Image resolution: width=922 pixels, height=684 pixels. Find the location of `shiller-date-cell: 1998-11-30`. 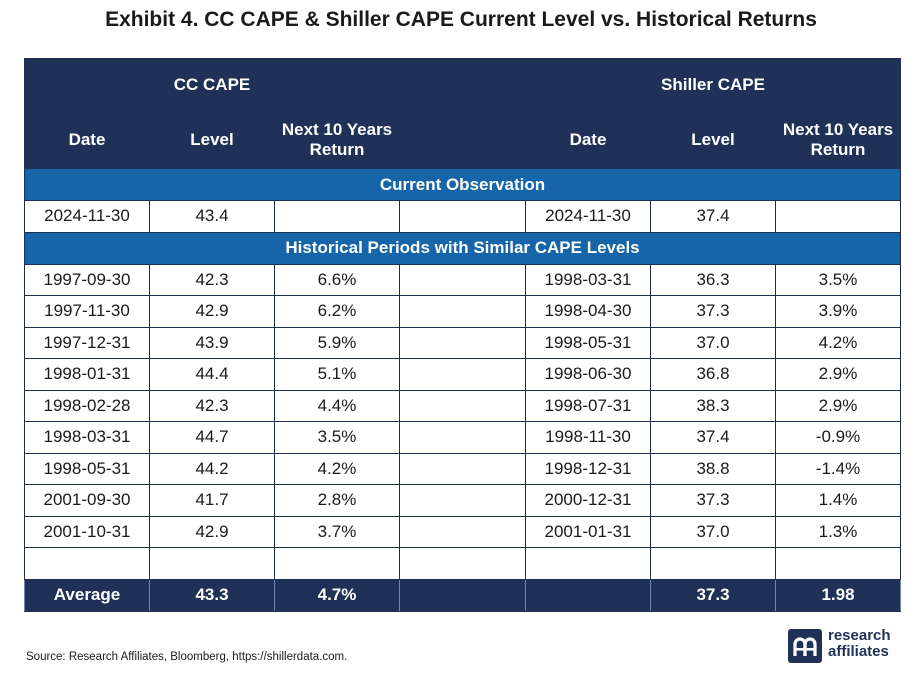

shiller-date-cell: 1998-11-30 is located at coordinates (588, 437).